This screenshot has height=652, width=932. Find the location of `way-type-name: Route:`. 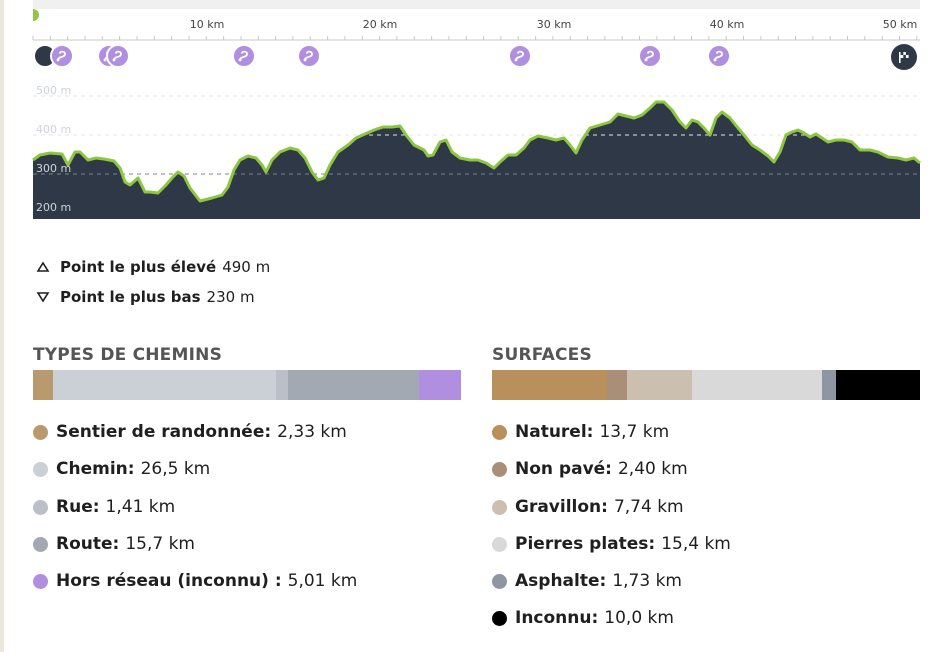

way-type-name: Route: is located at coordinates (88, 544).